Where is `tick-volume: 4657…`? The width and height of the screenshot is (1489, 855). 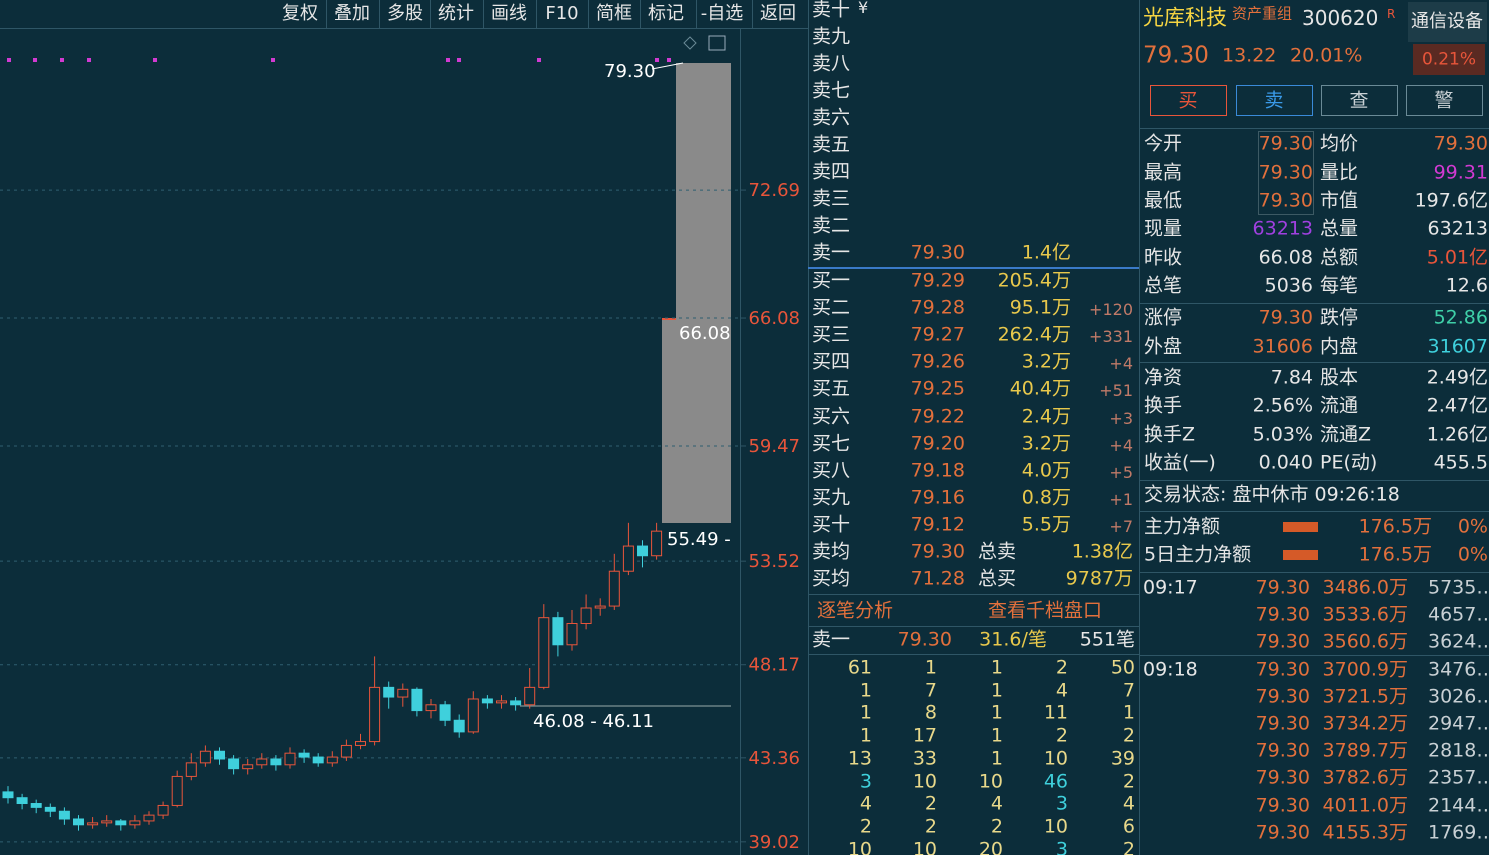
tick-volume: 4657… is located at coordinates (1458, 614).